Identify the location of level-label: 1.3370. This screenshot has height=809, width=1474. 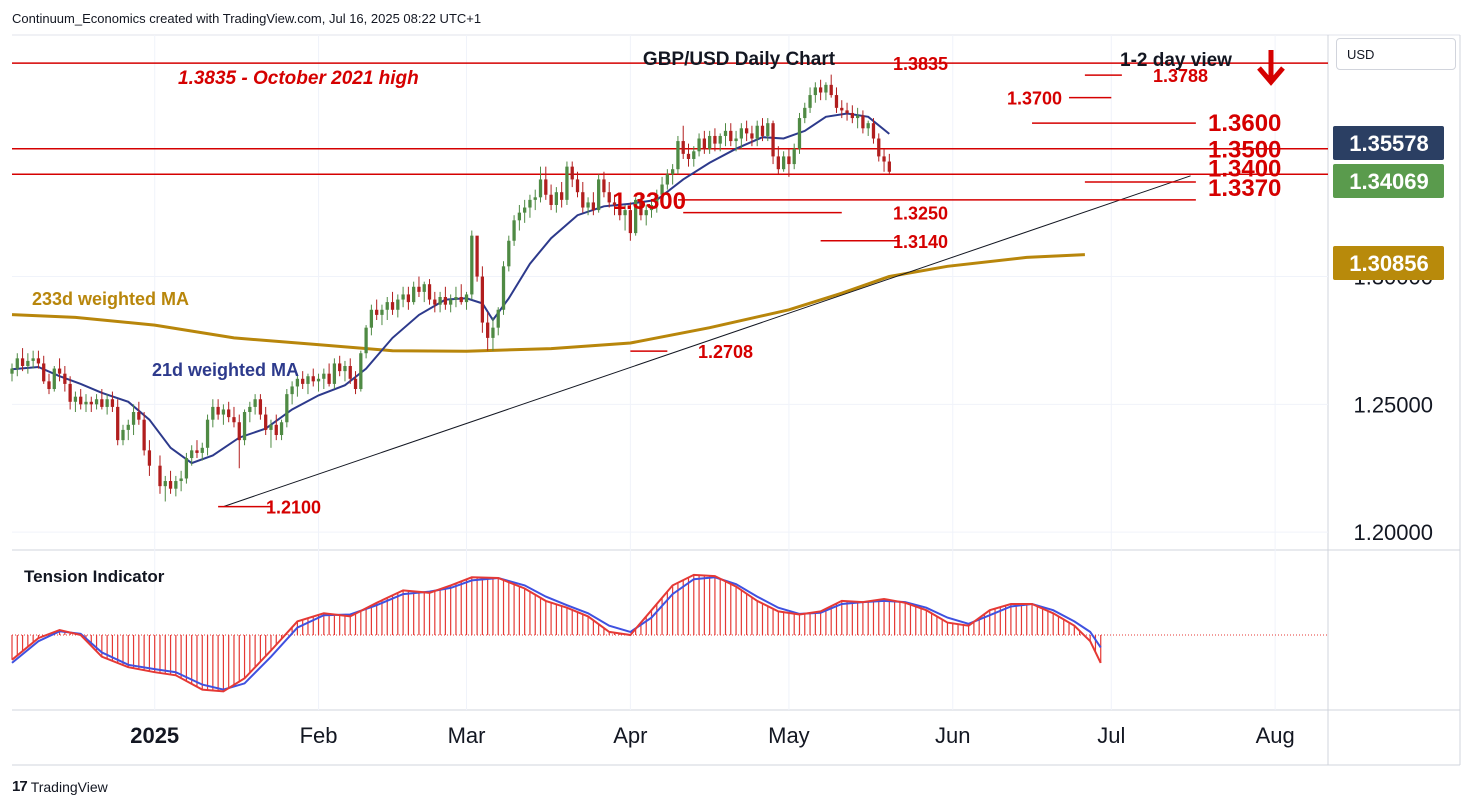
(1244, 188).